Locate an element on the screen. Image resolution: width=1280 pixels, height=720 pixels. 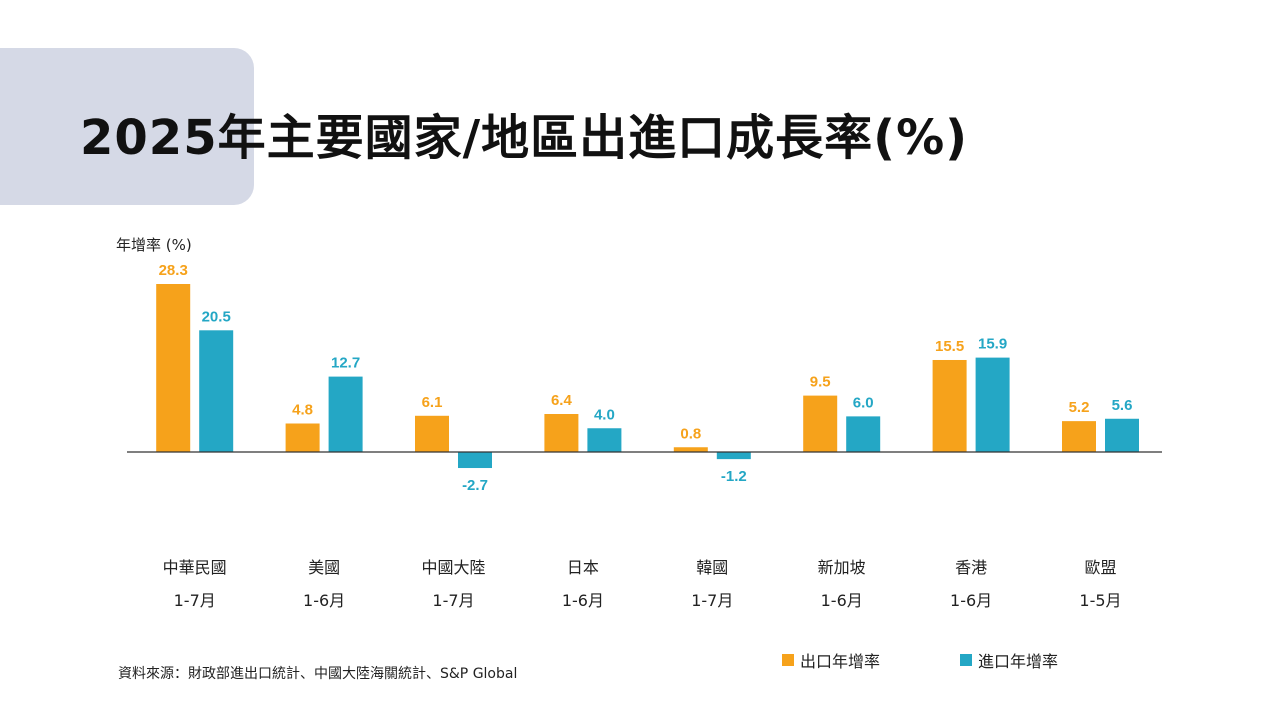
category-label-1: 美國 is located at coordinates (324, 567).